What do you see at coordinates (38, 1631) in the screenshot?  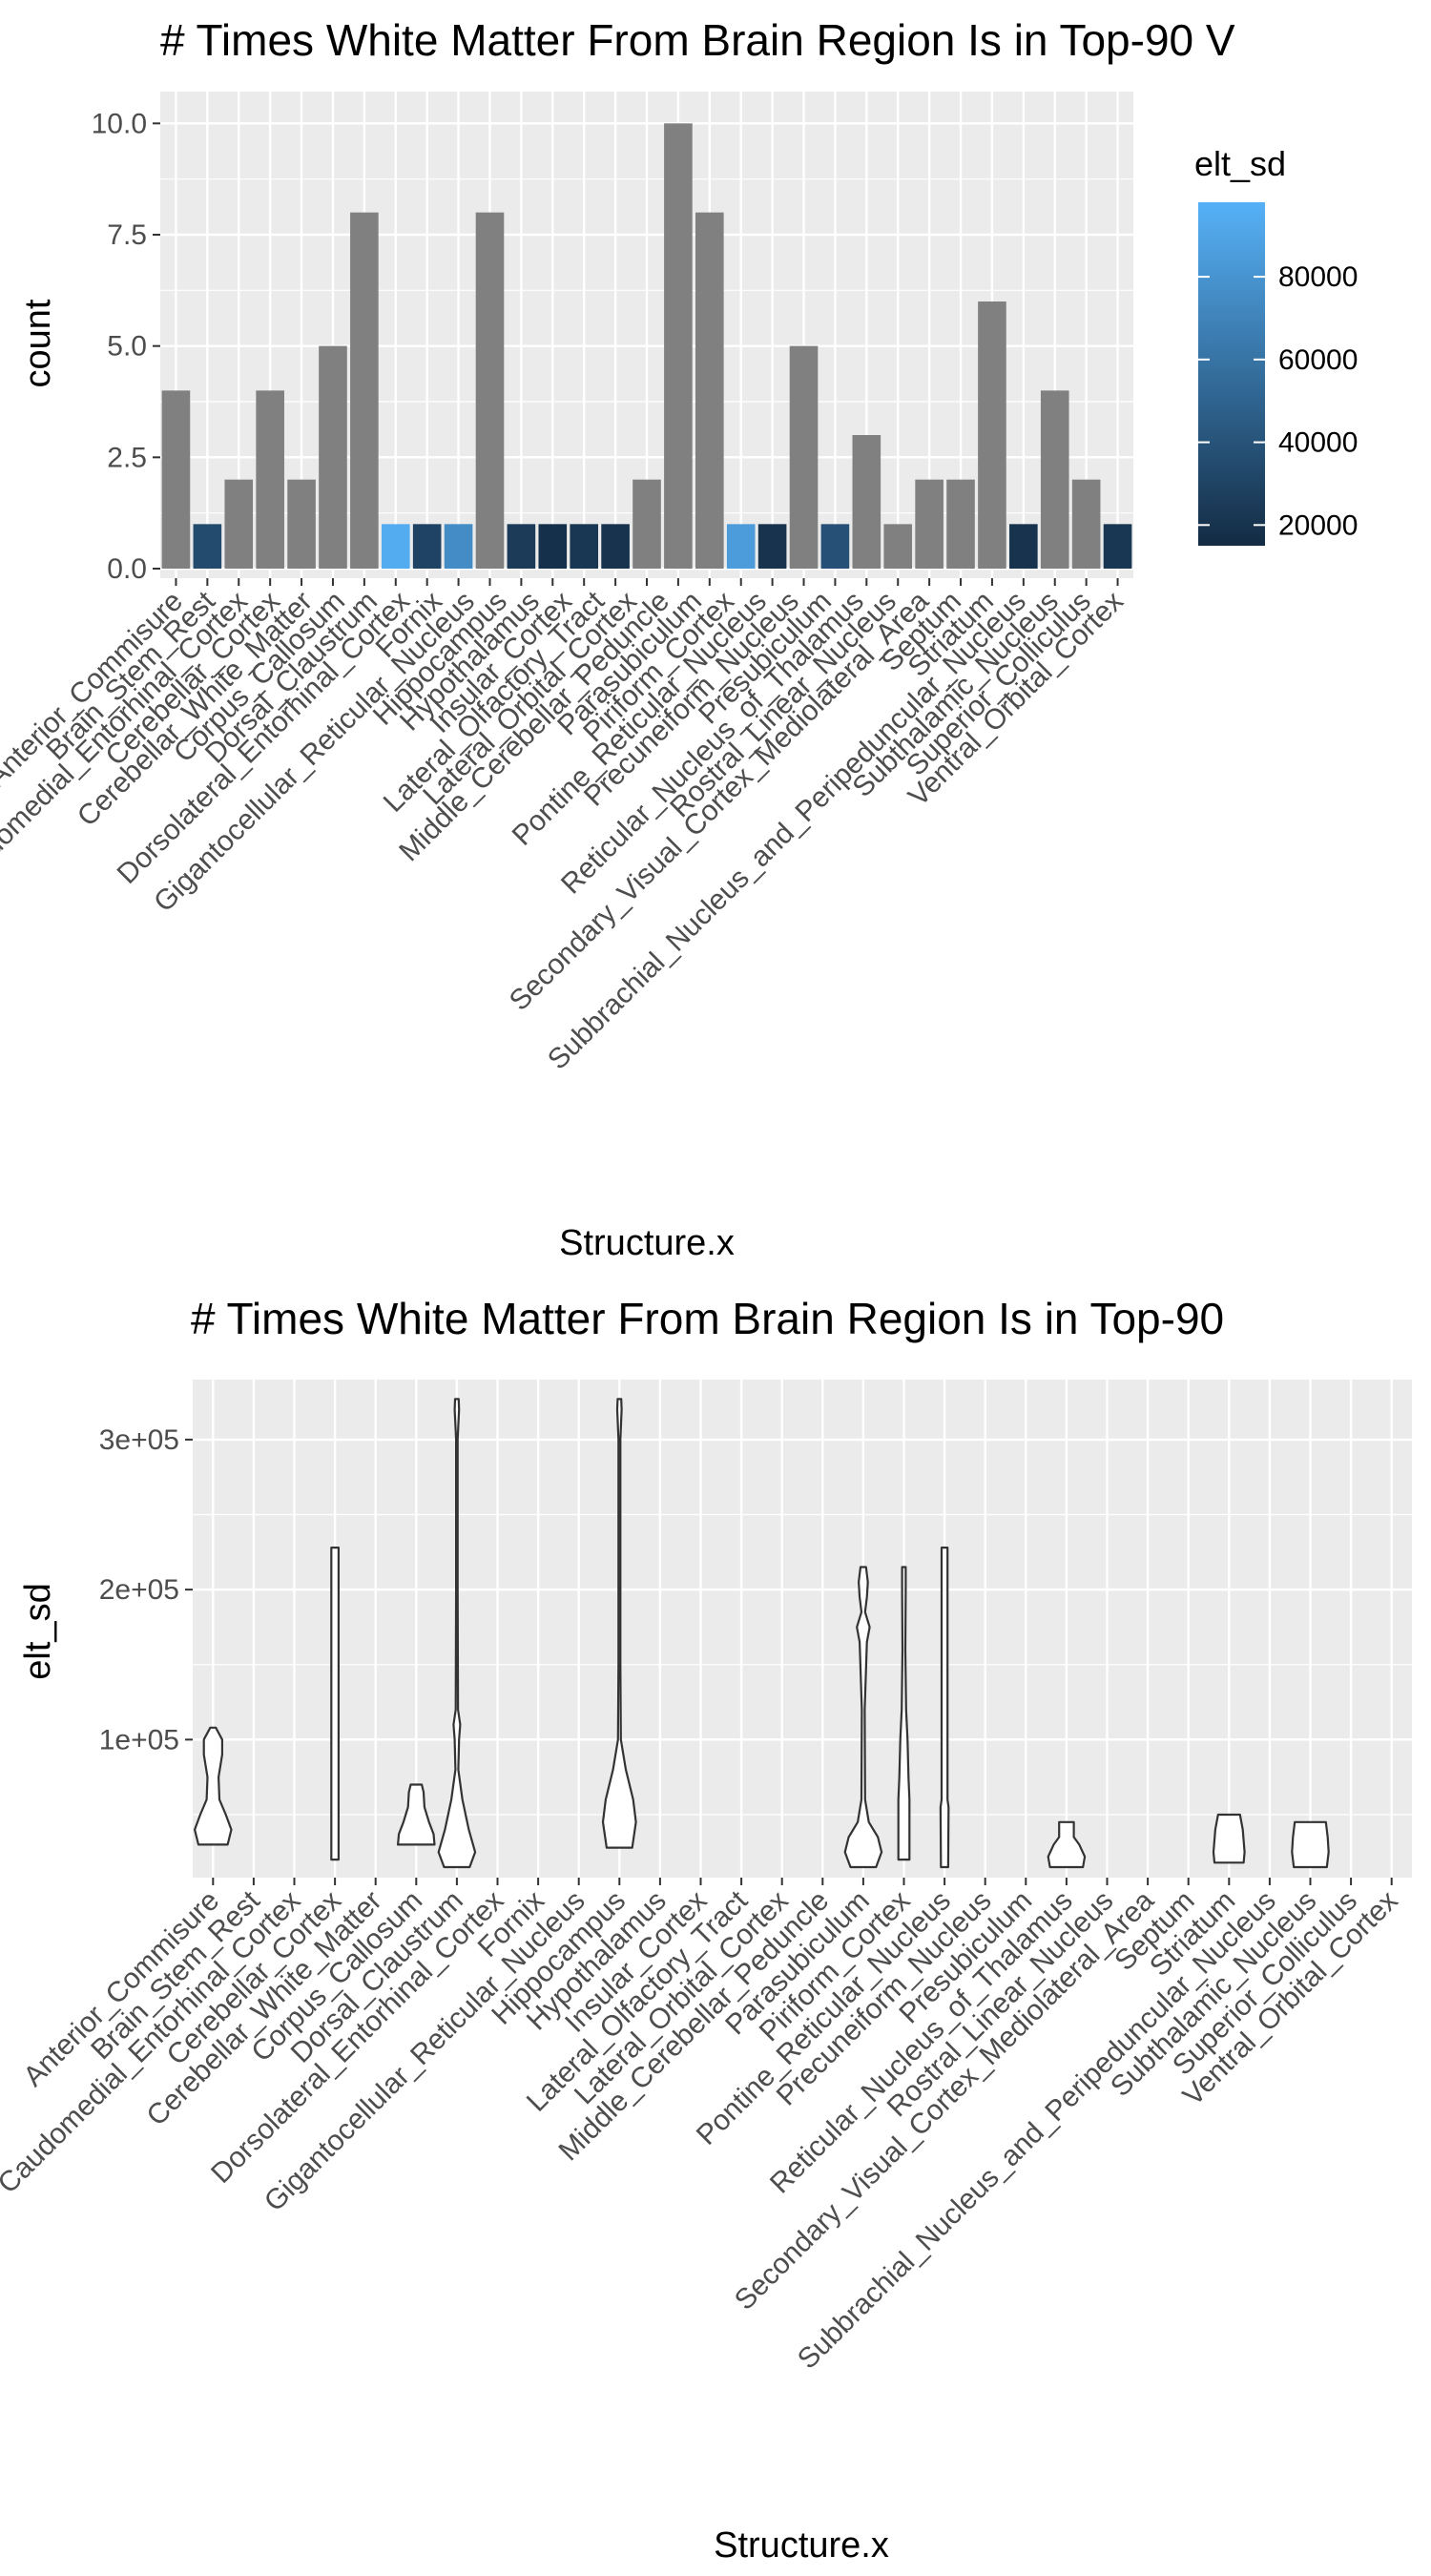 I see `violin-chart-ylabel: elt_sd` at bounding box center [38, 1631].